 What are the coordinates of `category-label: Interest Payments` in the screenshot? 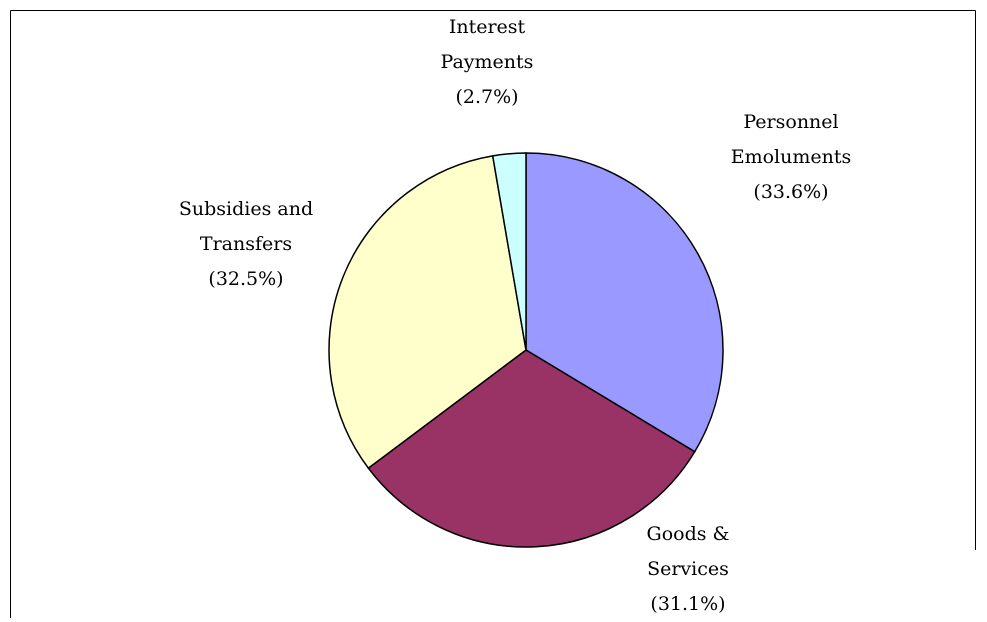 It's located at (487, 44).